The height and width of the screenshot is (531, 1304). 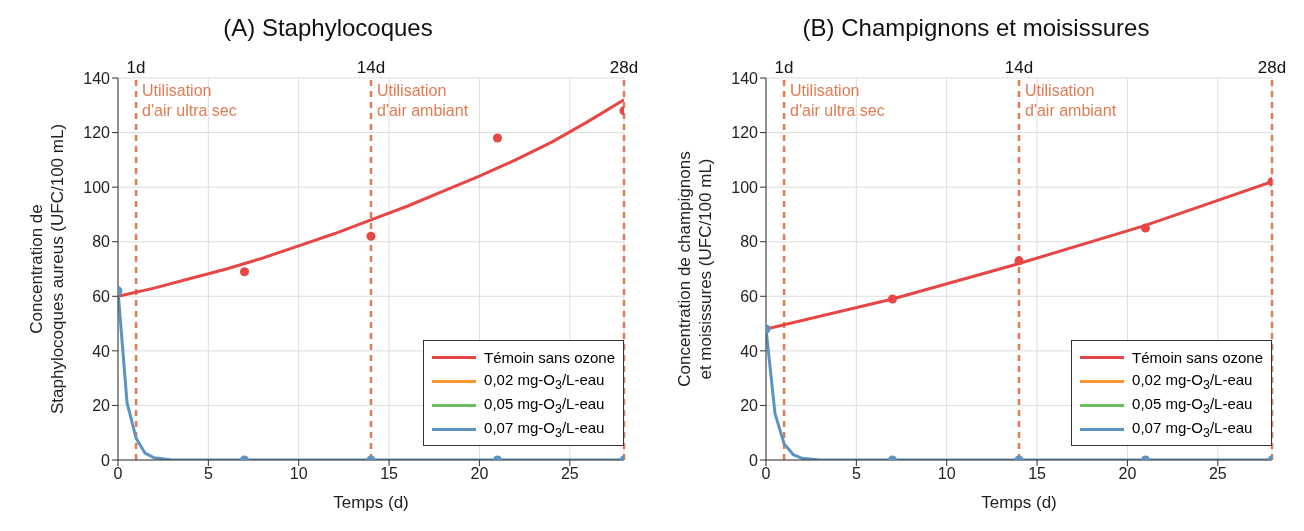 What do you see at coordinates (328, 28) in the screenshot?
I see `chart-title: (A) Staphylocoques` at bounding box center [328, 28].